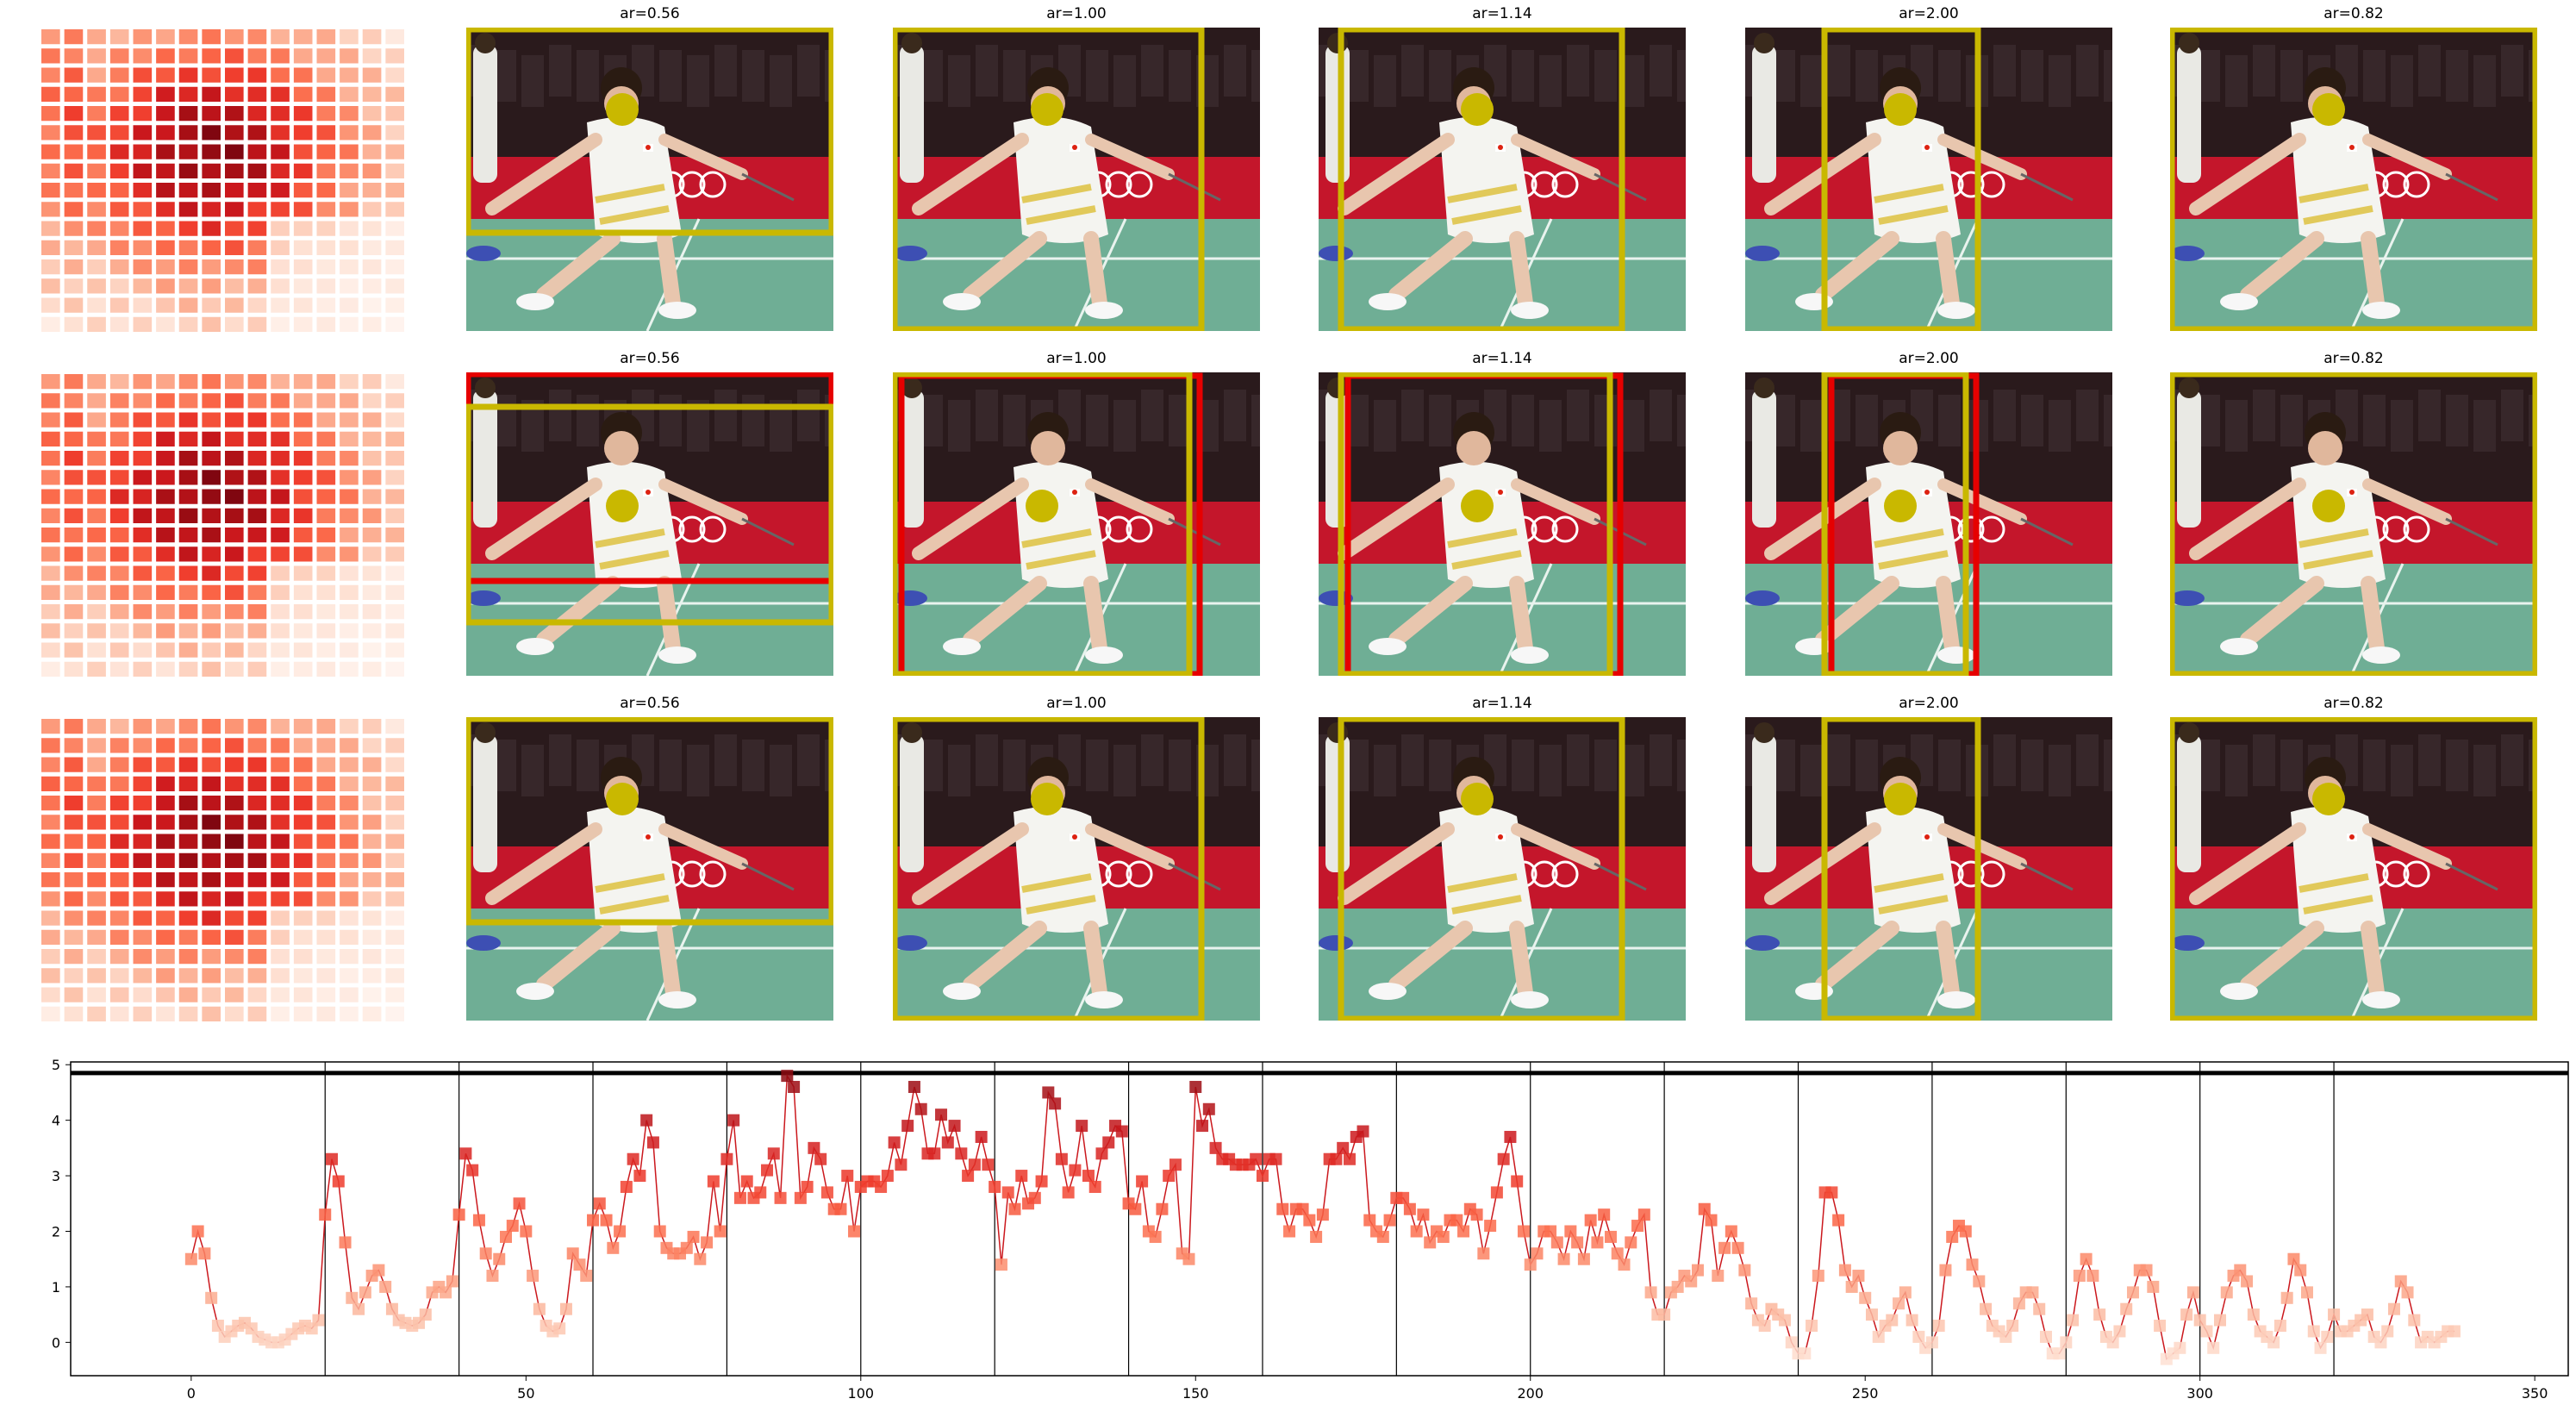 The height and width of the screenshot is (1405, 2576). I want to click on x-tick-label: 250, so click(1865, 1393).